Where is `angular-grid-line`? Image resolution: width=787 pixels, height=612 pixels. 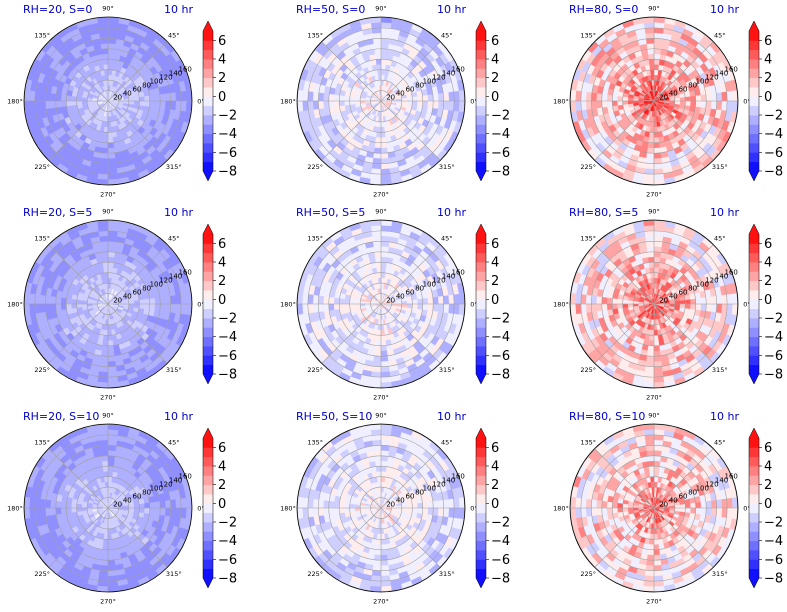
angular-grid-line is located at coordinates (78, 130).